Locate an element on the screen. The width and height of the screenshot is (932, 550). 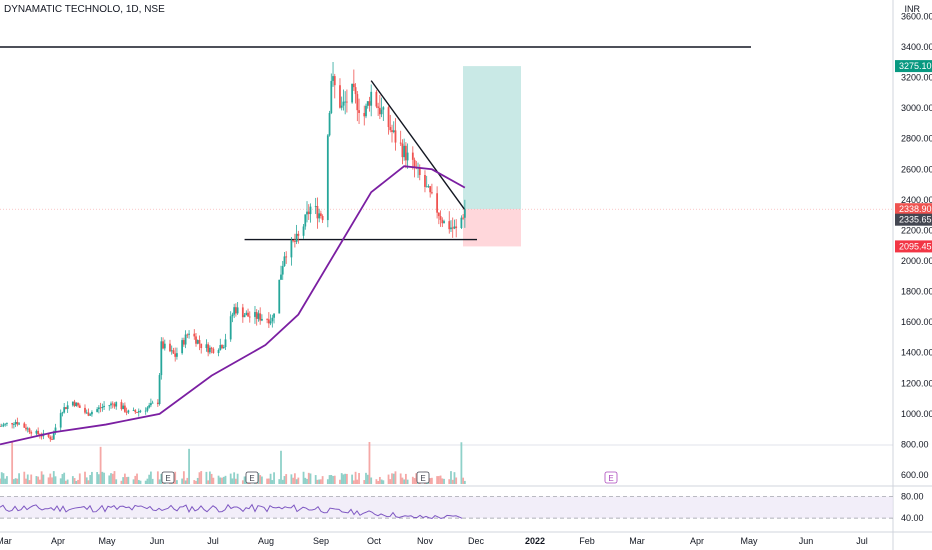
y-tick-label: 2600.00 is located at coordinates (916, 169).